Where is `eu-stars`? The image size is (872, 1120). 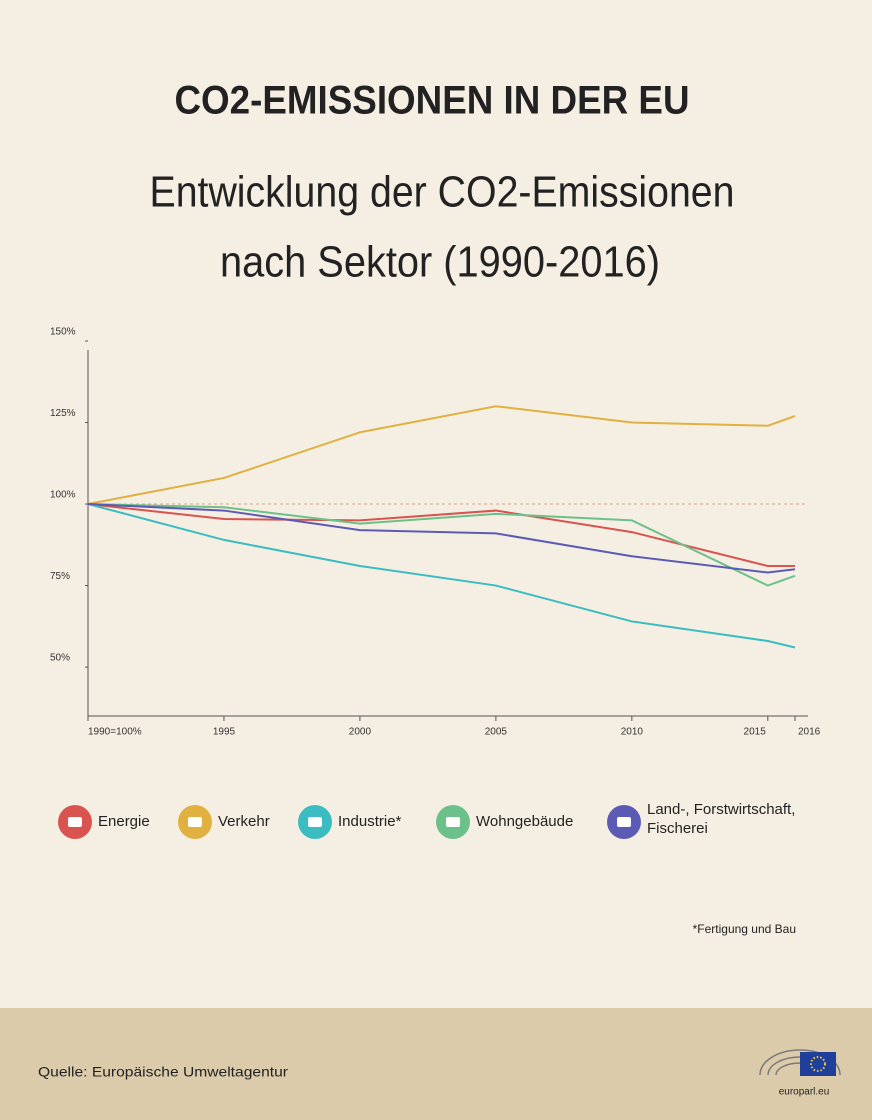
eu-stars is located at coordinates (818, 1064).